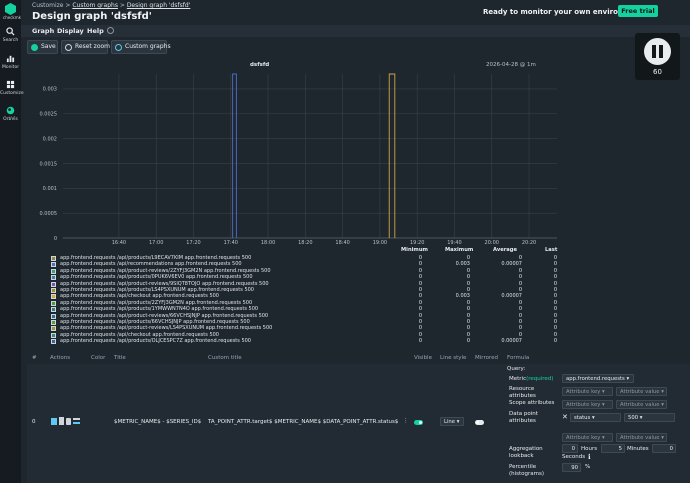 The height and width of the screenshot is (483, 690). What do you see at coordinates (148, 46) in the screenshot?
I see `custom-graphs-label: Custom graphs` at bounding box center [148, 46].